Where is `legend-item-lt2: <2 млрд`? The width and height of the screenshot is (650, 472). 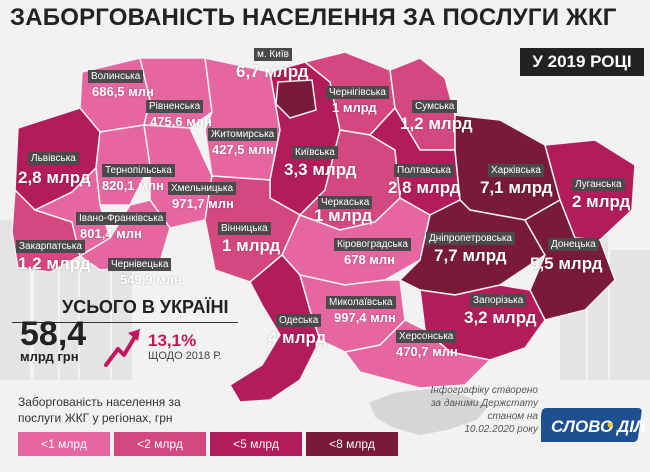 legend-item-lt2: <2 млрд is located at coordinates (160, 444).